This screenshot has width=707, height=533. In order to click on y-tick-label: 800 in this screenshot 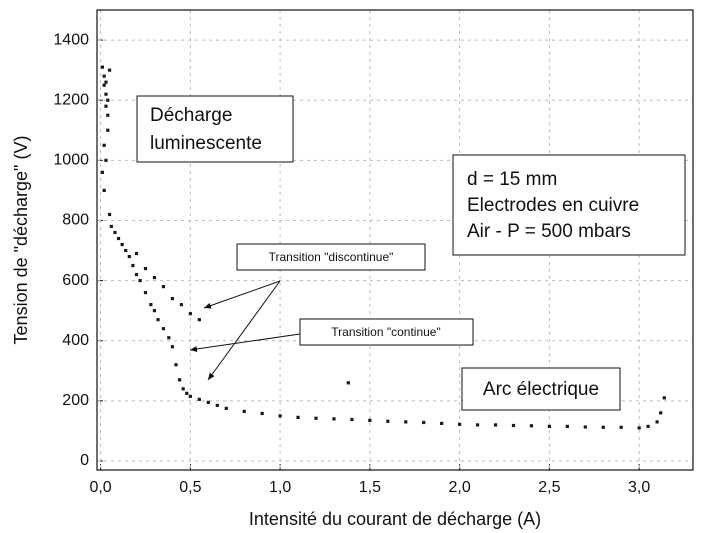, I will do `click(75, 220)`.